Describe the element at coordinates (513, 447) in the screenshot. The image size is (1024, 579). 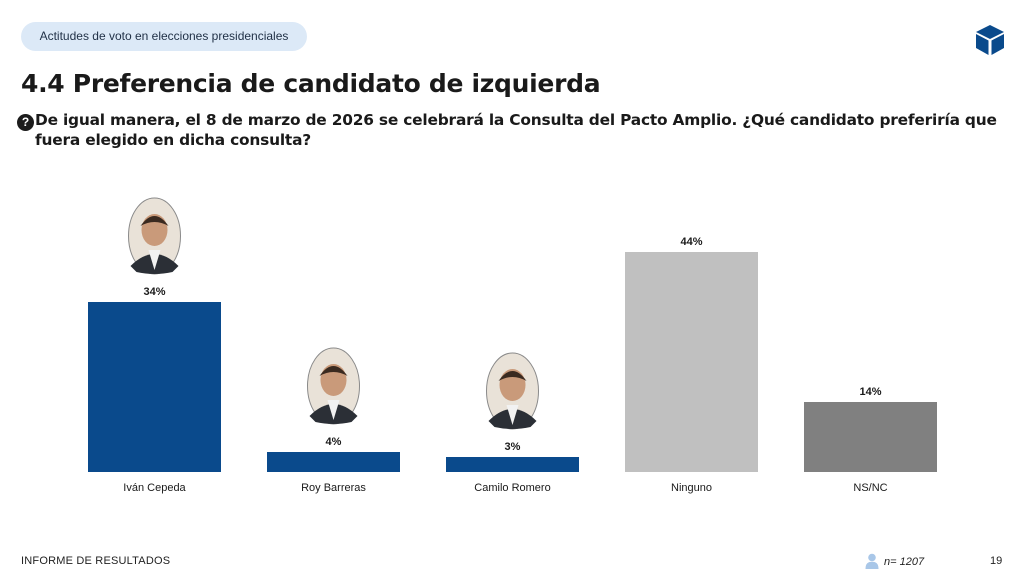
I see `data-label: 3%` at that location.